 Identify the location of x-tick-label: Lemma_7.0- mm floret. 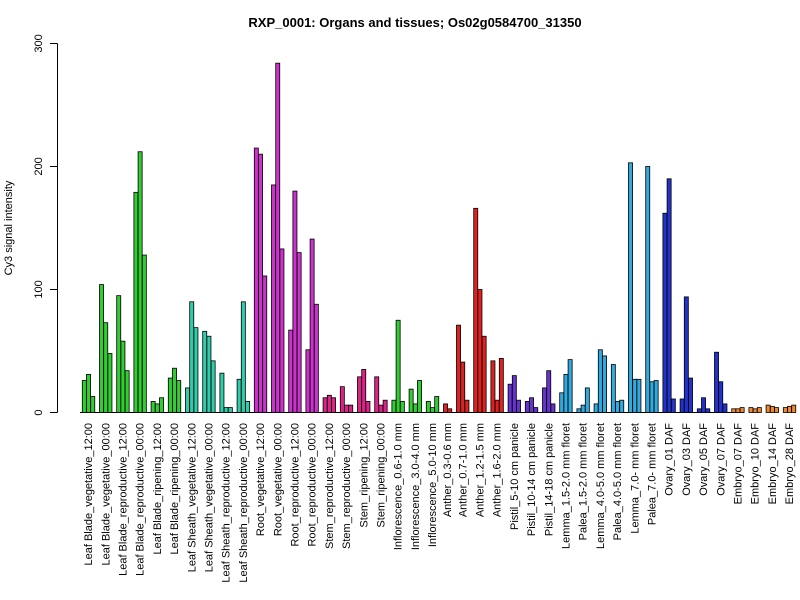
(635, 478).